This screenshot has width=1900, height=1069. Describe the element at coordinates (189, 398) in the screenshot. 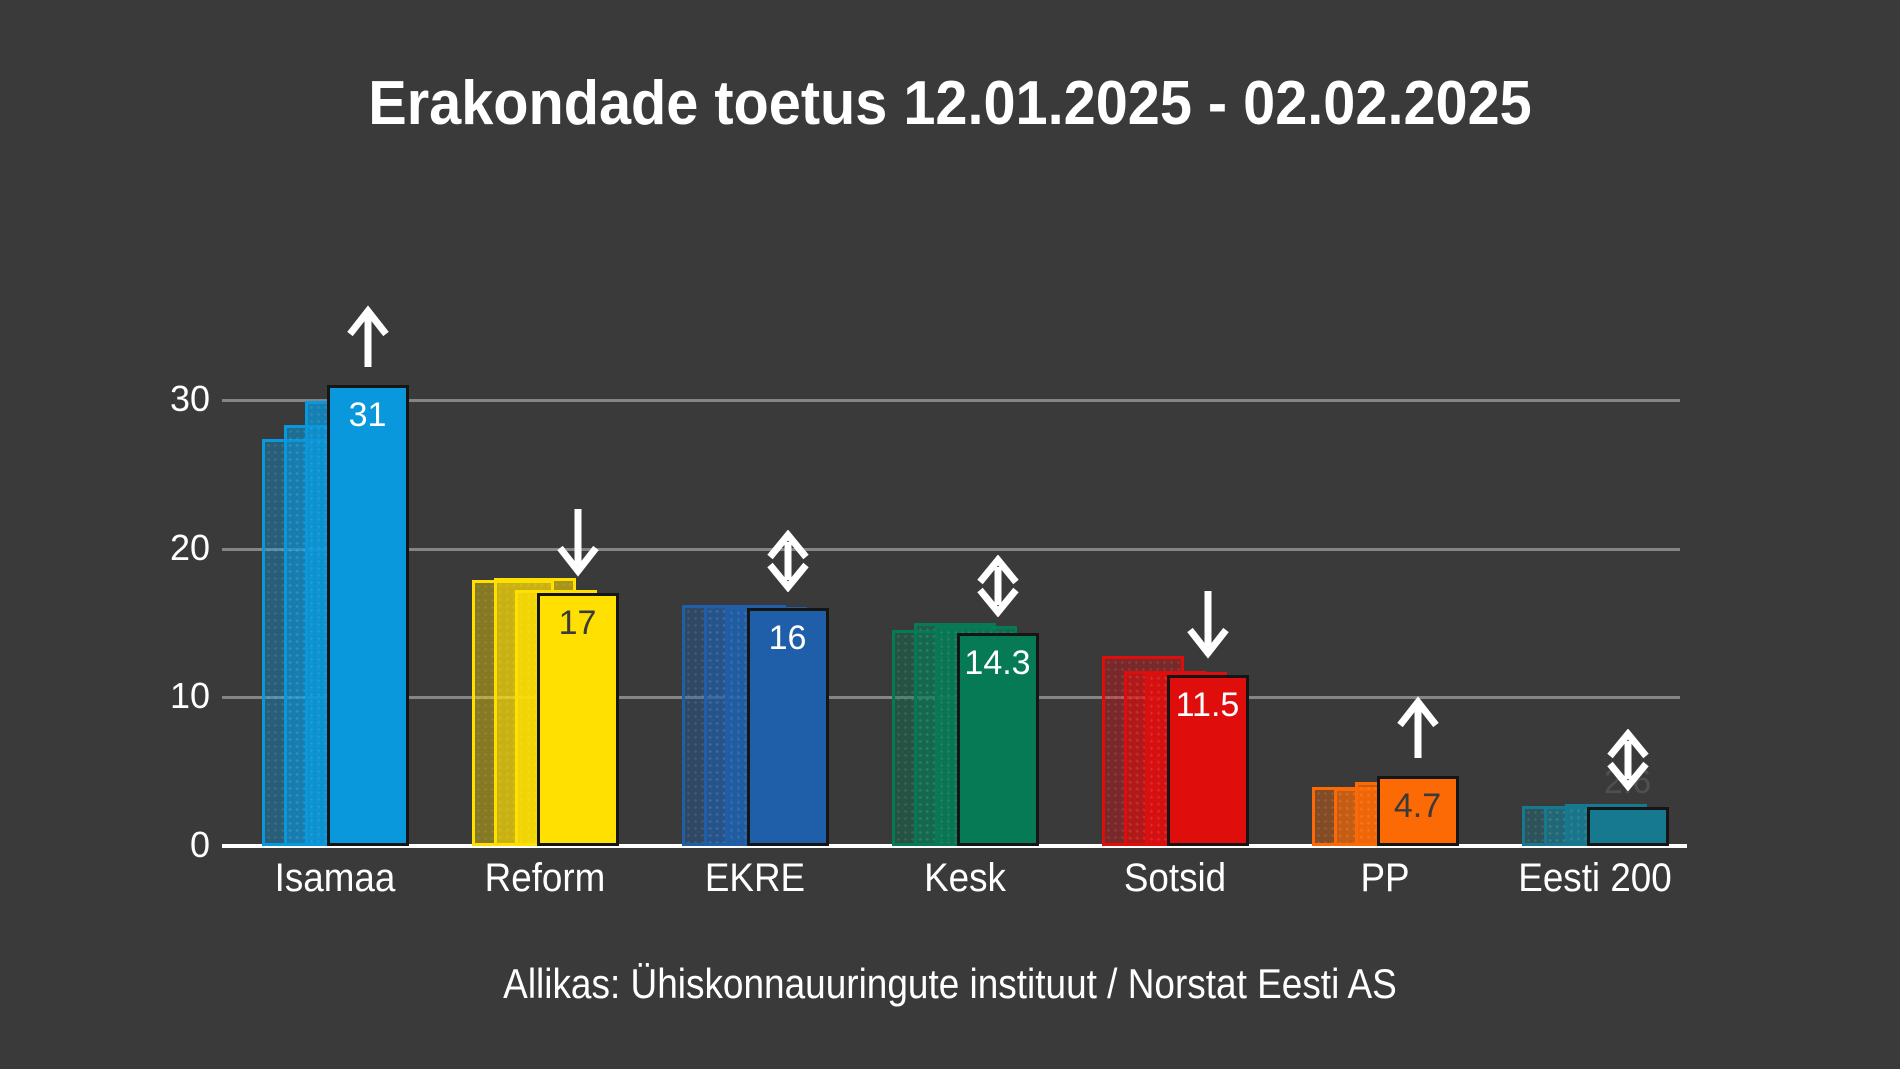

I see `y-tick-label: 30` at that location.